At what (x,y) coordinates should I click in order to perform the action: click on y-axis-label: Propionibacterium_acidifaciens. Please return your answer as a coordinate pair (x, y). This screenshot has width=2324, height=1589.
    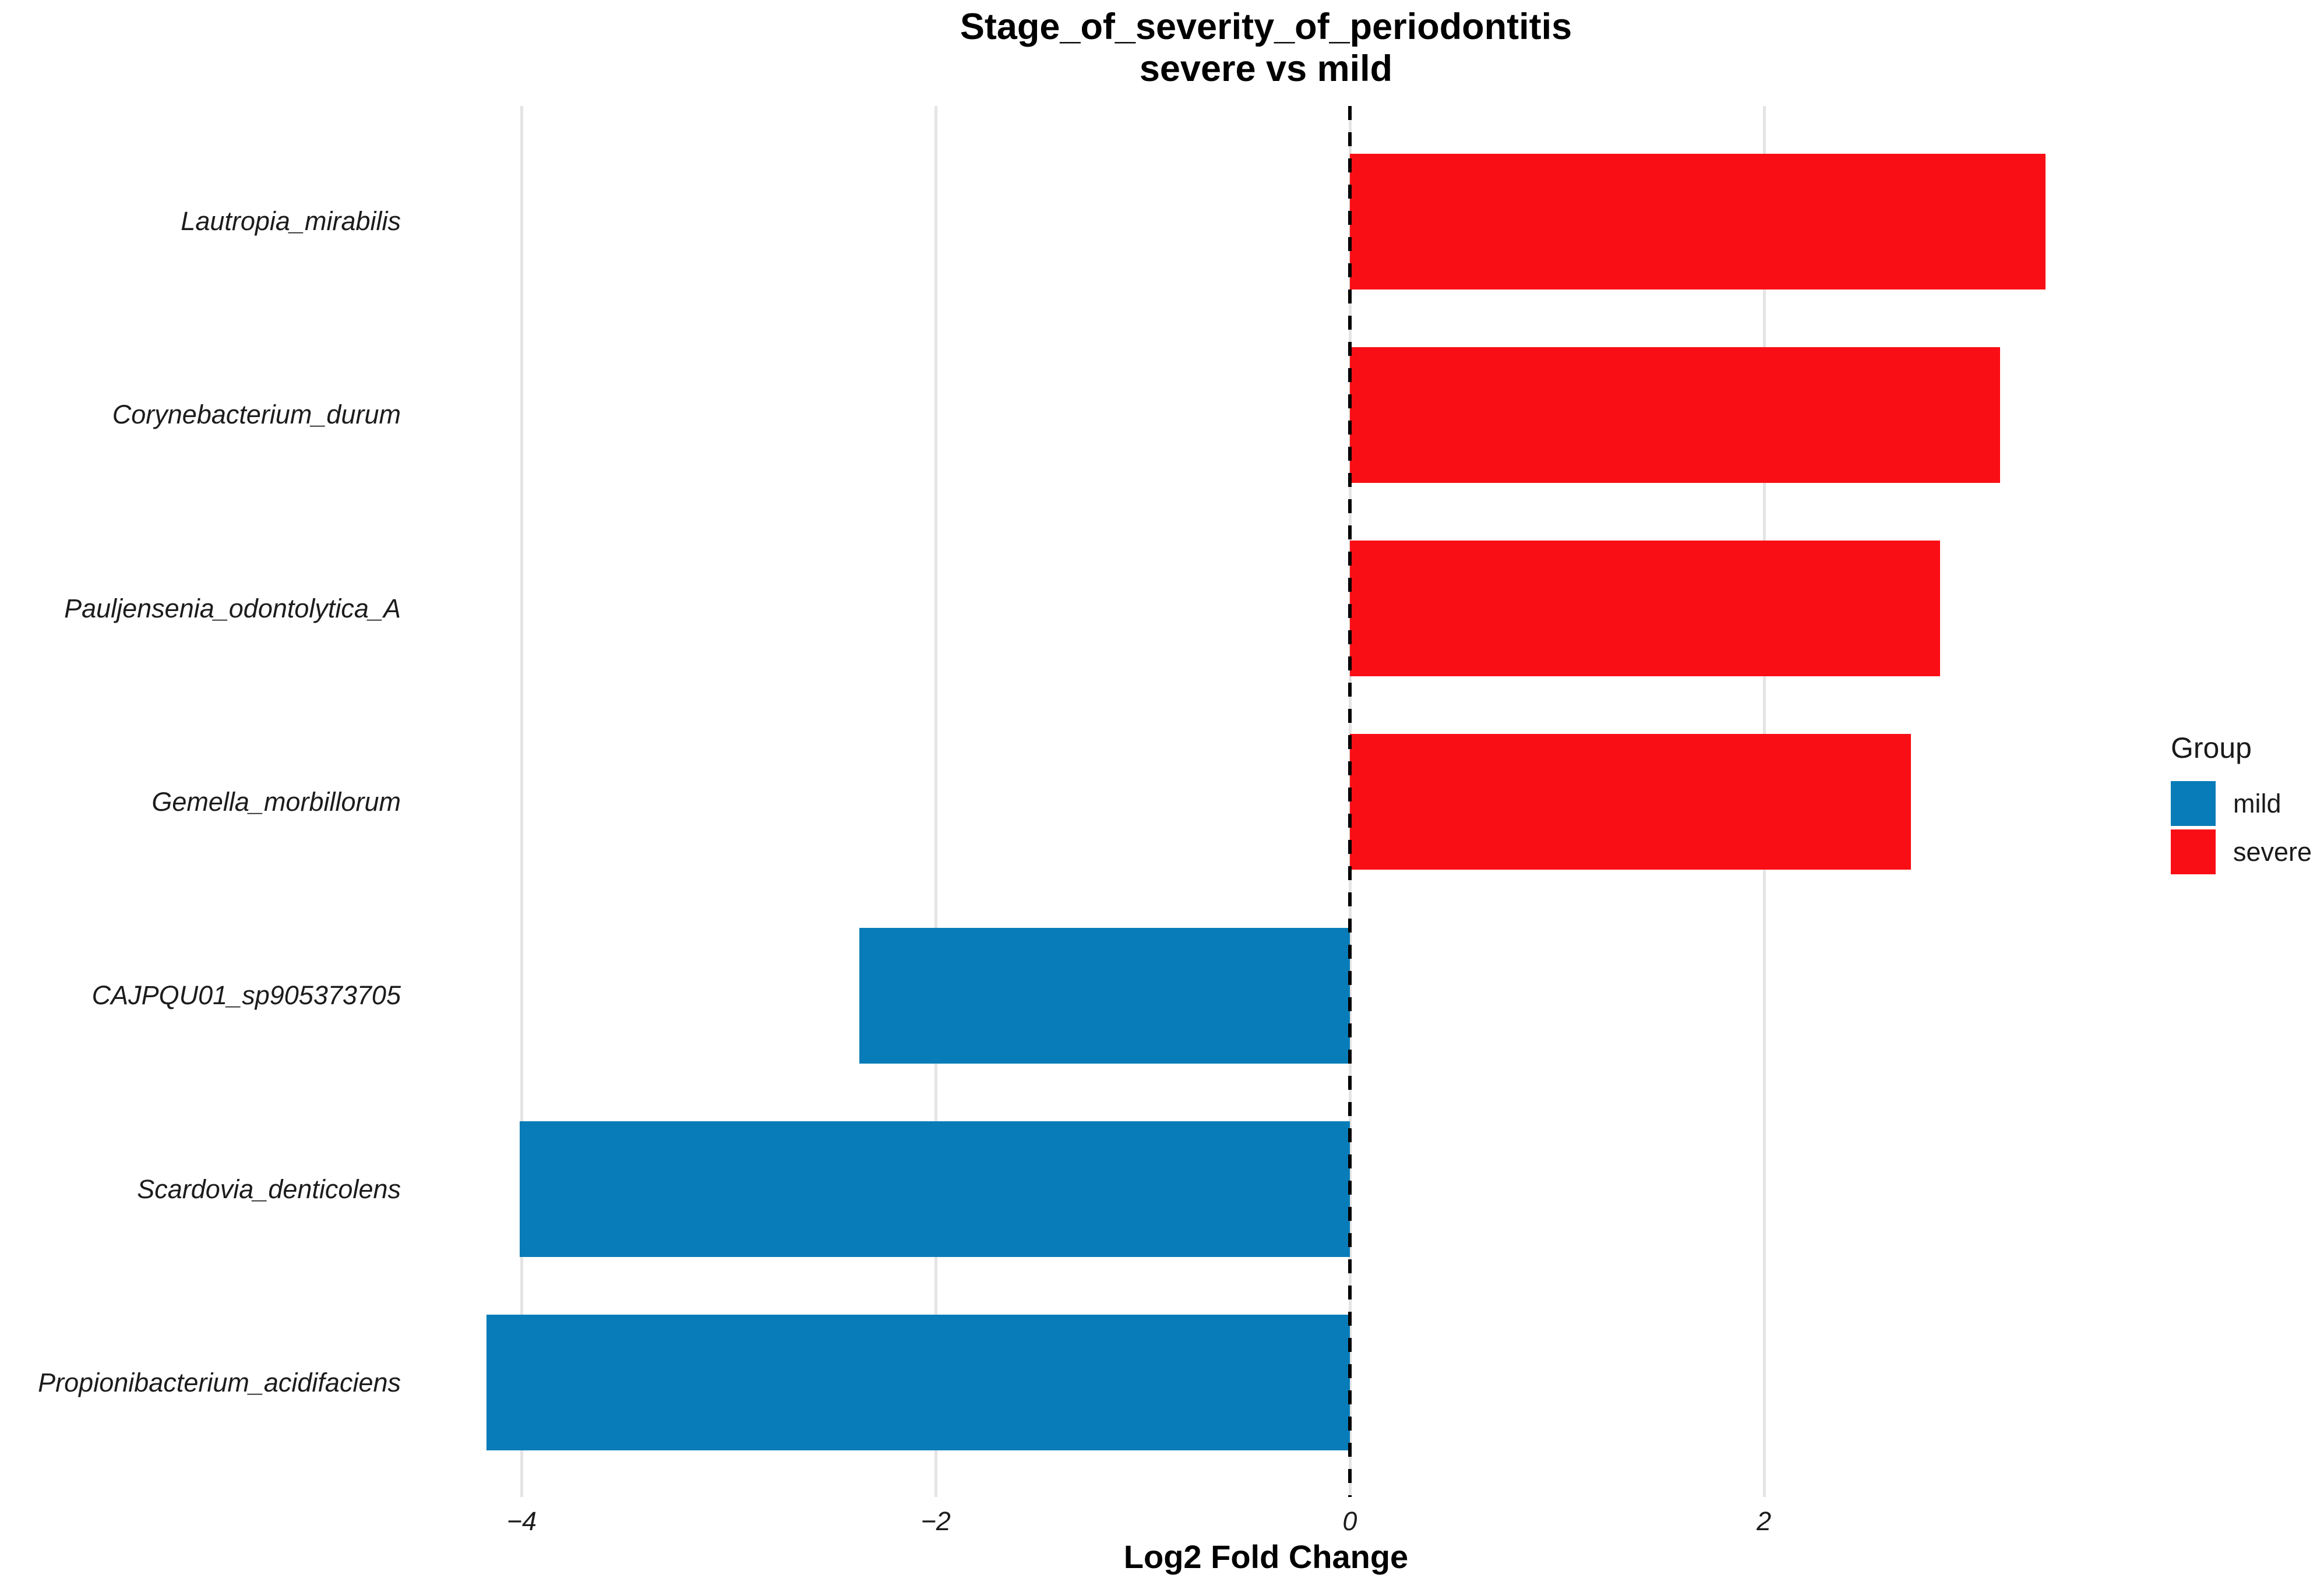
    Looking at the image, I should click on (219, 1382).